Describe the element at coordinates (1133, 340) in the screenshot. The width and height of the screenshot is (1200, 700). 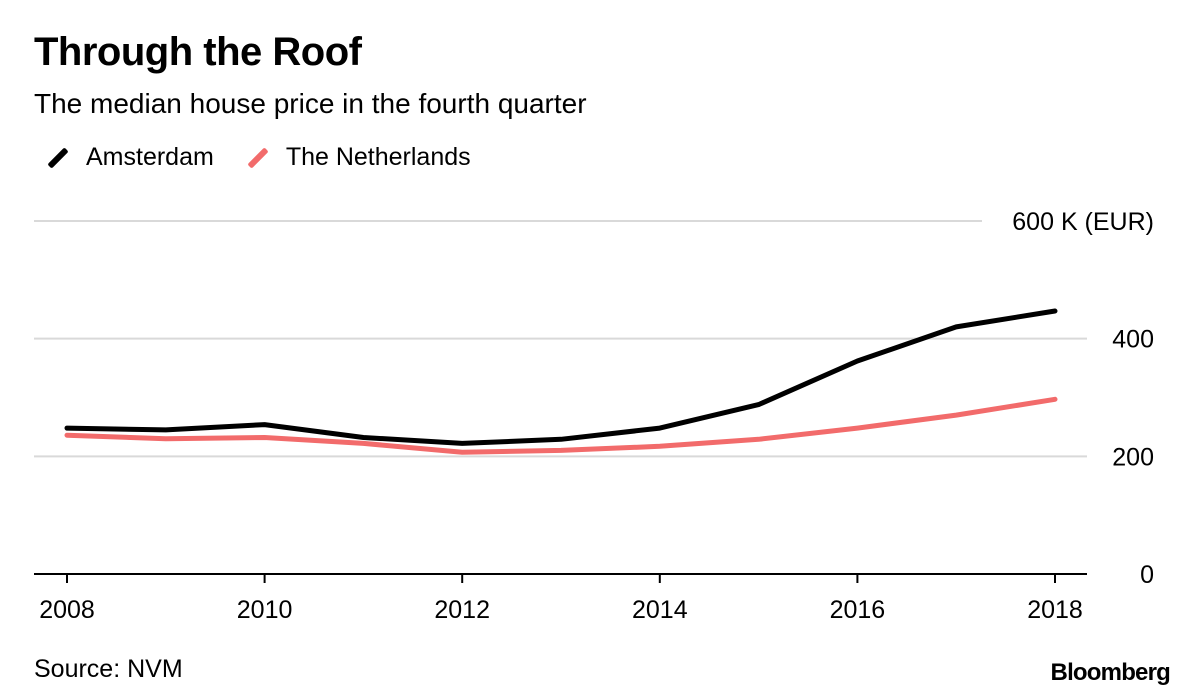
I see `y-tick-label: 400` at that location.